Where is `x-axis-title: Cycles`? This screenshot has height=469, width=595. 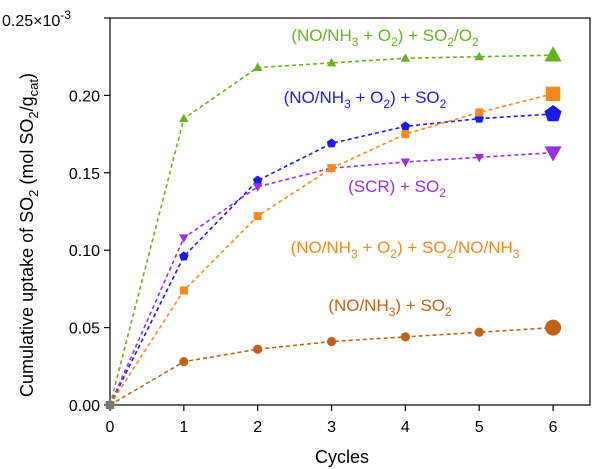
x-axis-title: Cycles is located at coordinates (342, 457).